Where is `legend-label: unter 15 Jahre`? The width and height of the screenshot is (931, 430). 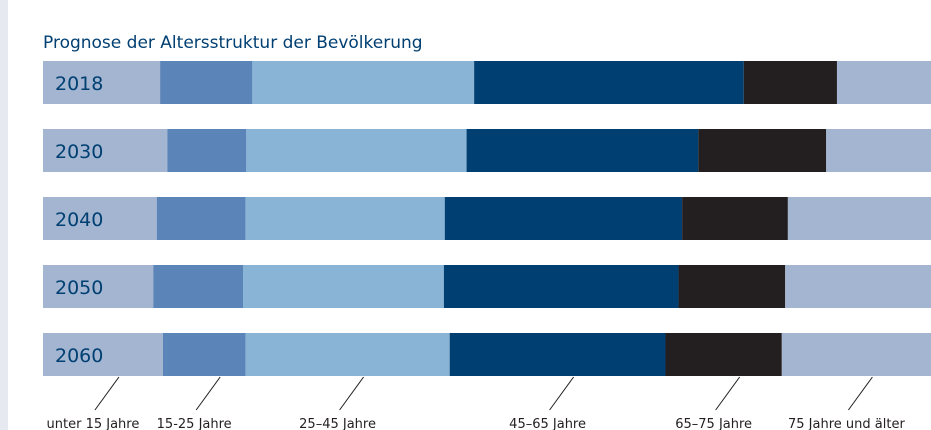 legend-label: unter 15 Jahre is located at coordinates (93, 423).